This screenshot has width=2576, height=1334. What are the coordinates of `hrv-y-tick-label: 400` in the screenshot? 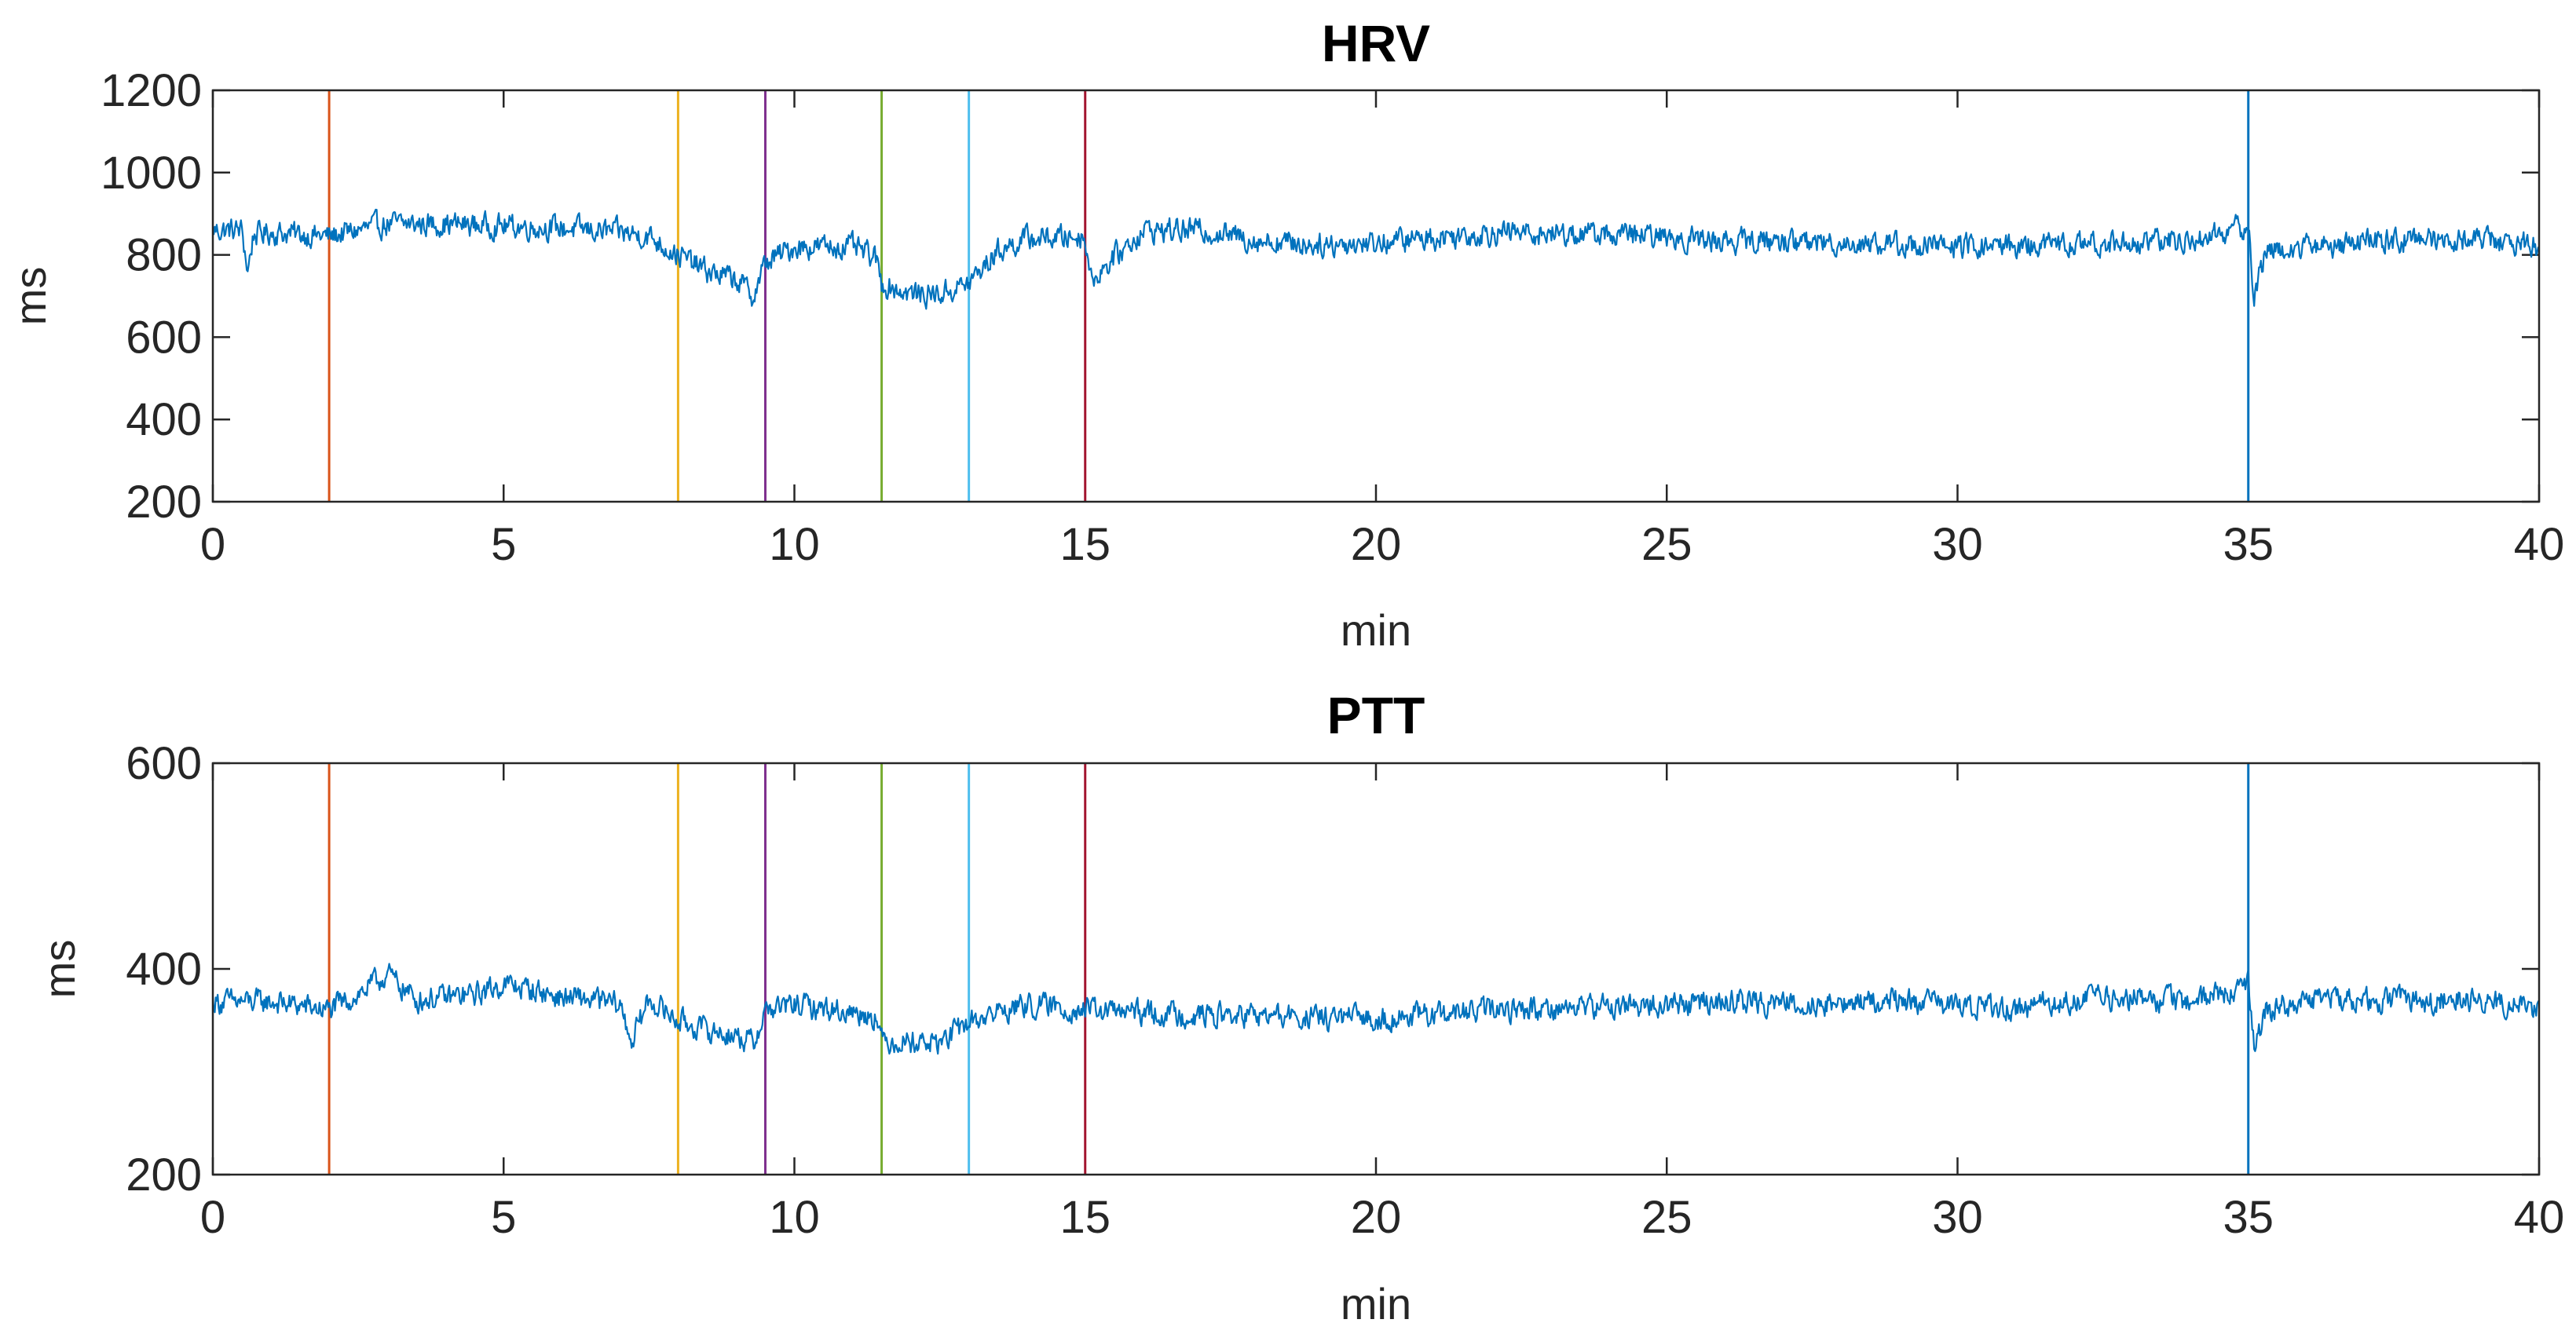 It's located at (164, 420).